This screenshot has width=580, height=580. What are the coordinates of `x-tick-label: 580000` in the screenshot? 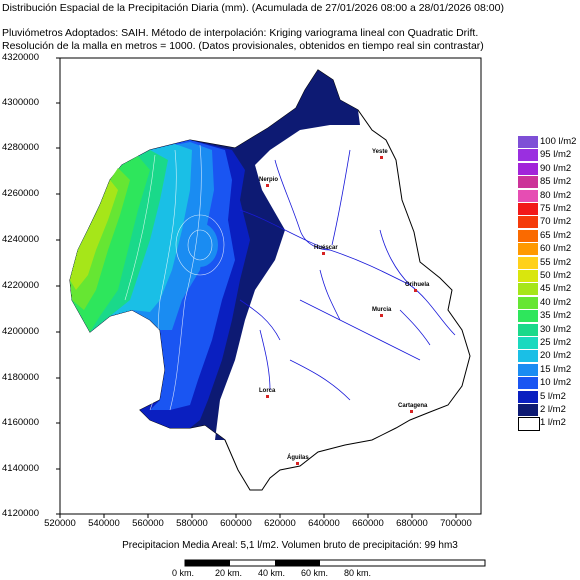 It's located at (192, 523).